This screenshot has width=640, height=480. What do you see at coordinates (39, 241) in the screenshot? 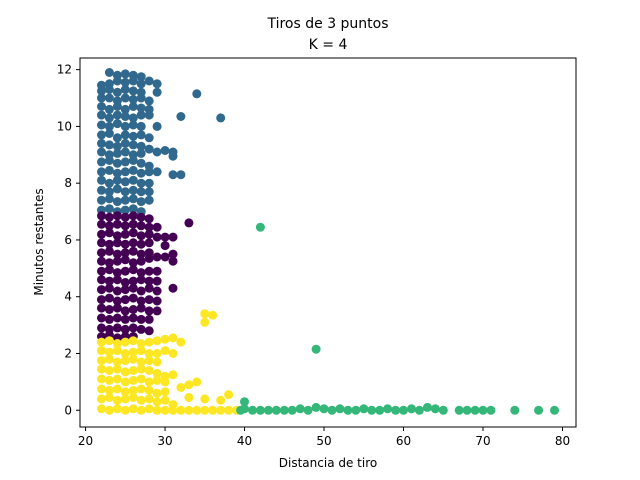
I see `y-axis-label: Minutos restantes` at bounding box center [39, 241].